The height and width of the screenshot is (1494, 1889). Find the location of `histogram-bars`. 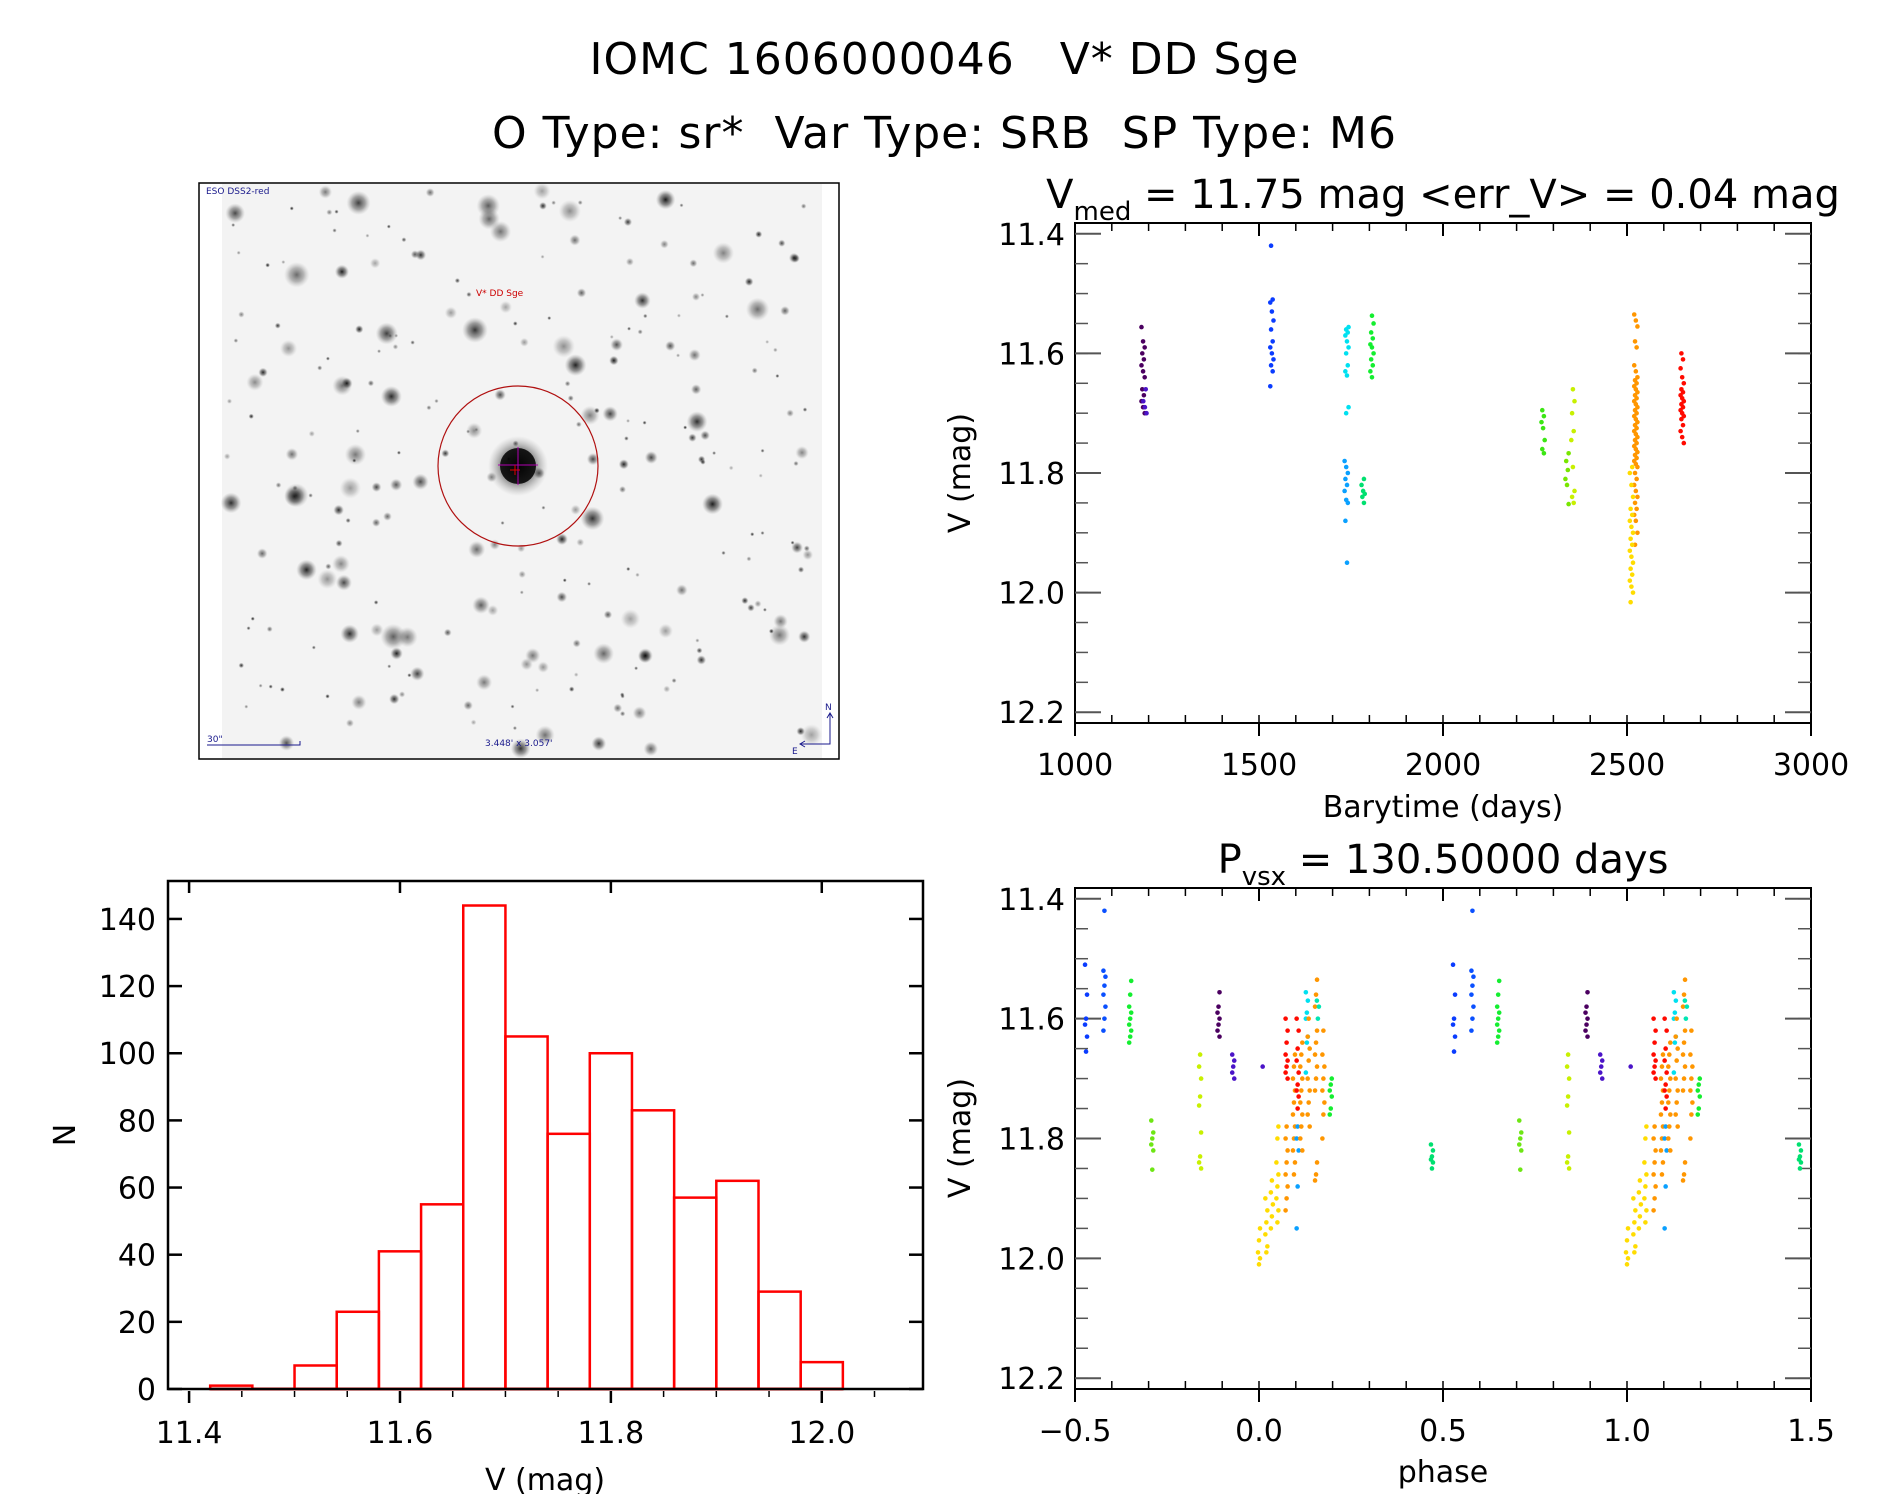

histogram-bars is located at coordinates (526, 1147).